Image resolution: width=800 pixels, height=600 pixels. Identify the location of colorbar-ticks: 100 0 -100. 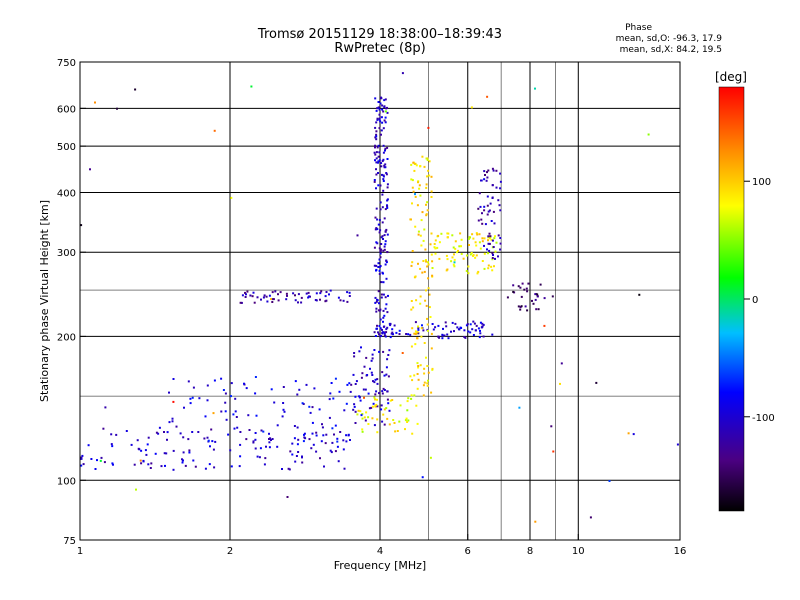
(759, 300).